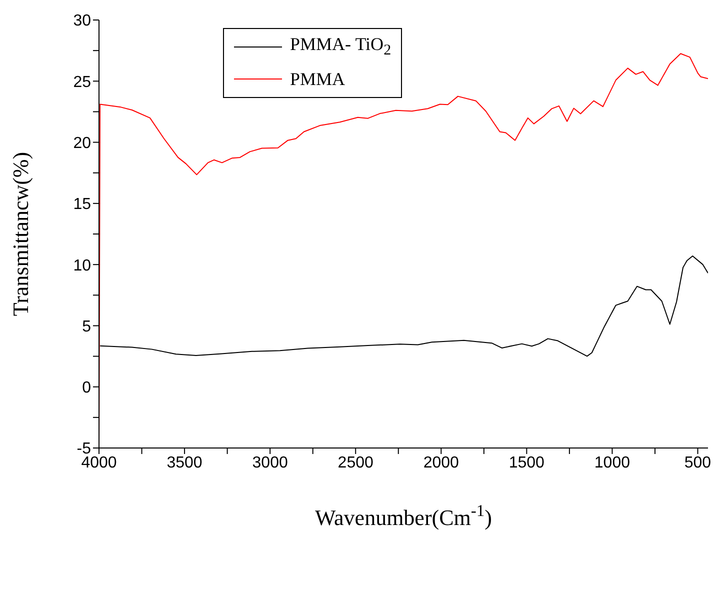 The height and width of the screenshot is (610, 715). Describe the element at coordinates (87, 327) in the screenshot. I see `y-tick-label: 5` at that location.